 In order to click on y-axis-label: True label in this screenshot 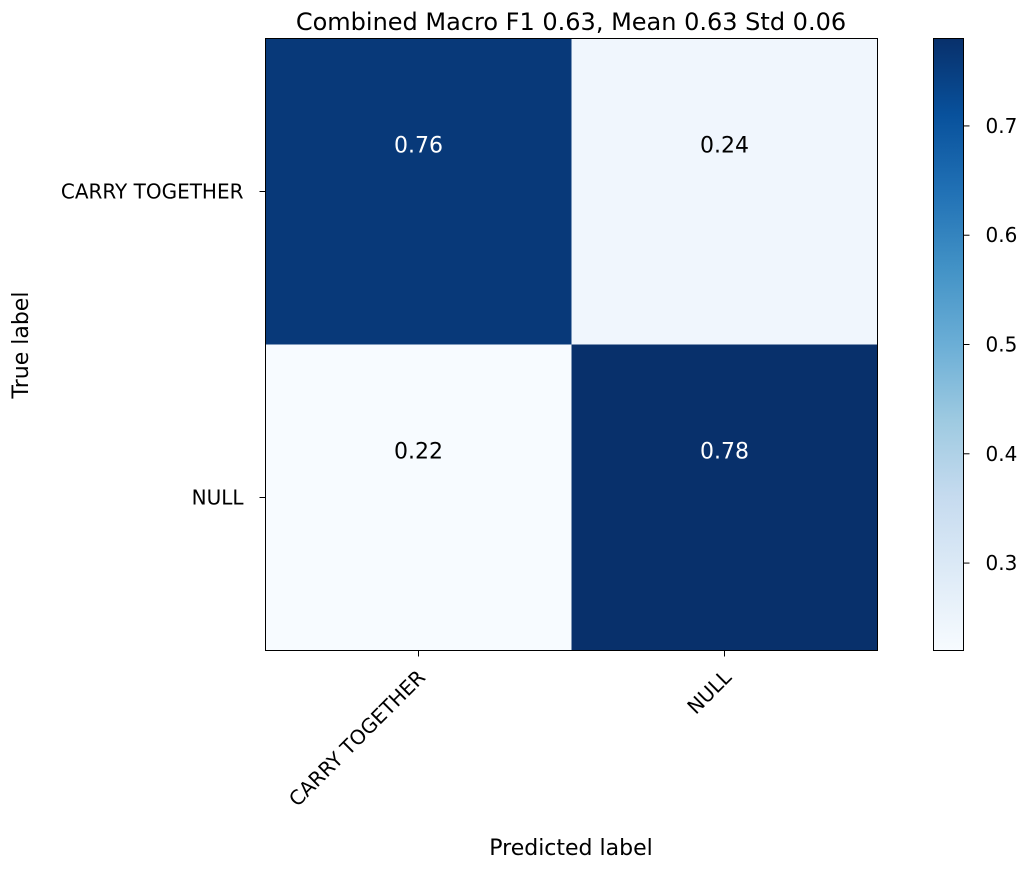, I will do `click(21, 346)`.